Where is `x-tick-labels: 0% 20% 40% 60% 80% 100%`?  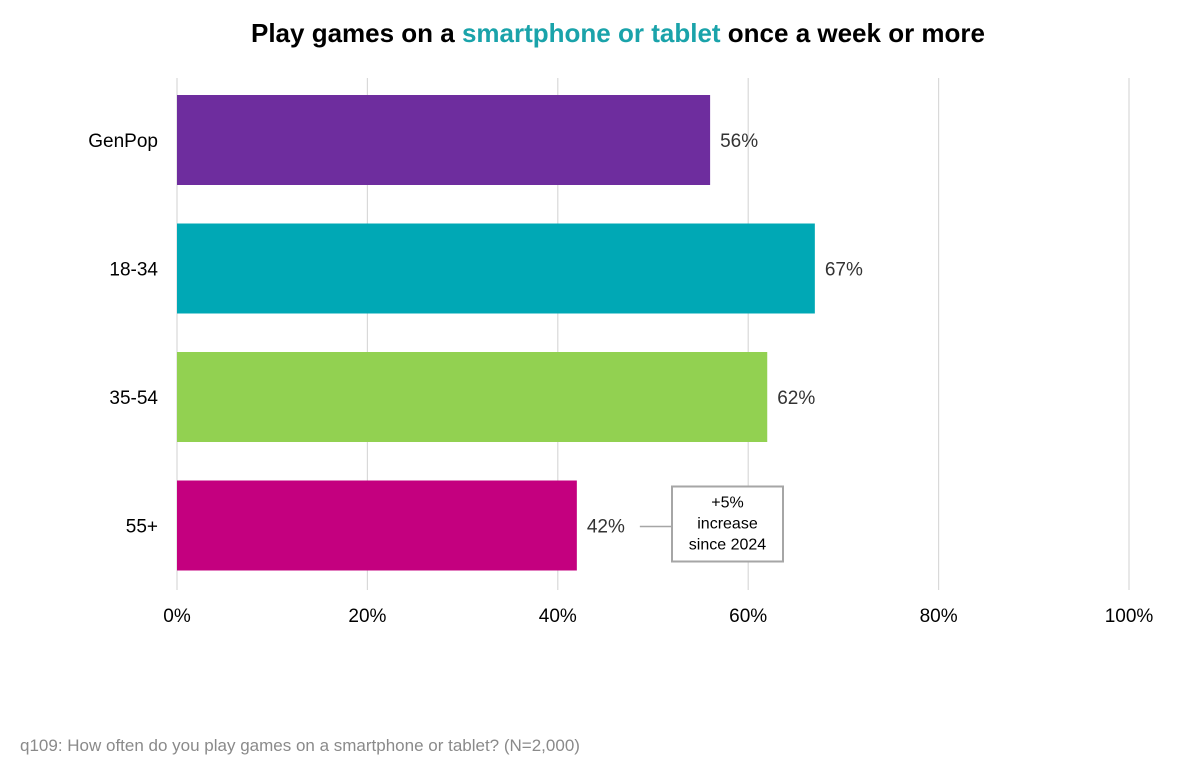
x-tick-labels: 0% 20% 40% 60% 80% 100% is located at coordinates (658, 616).